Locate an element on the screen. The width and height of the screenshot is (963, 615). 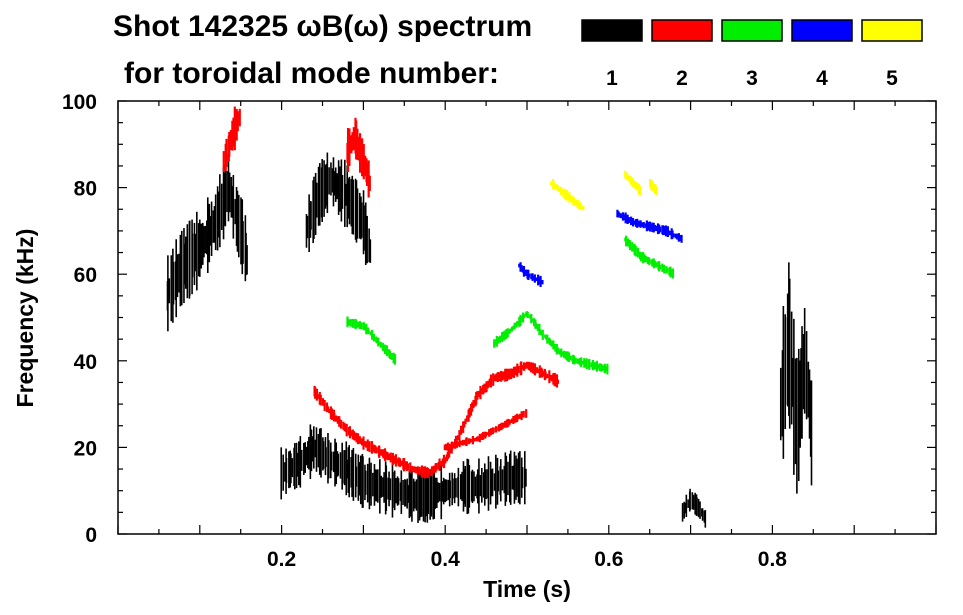
y-tick-label: 0 is located at coordinates (91, 535).